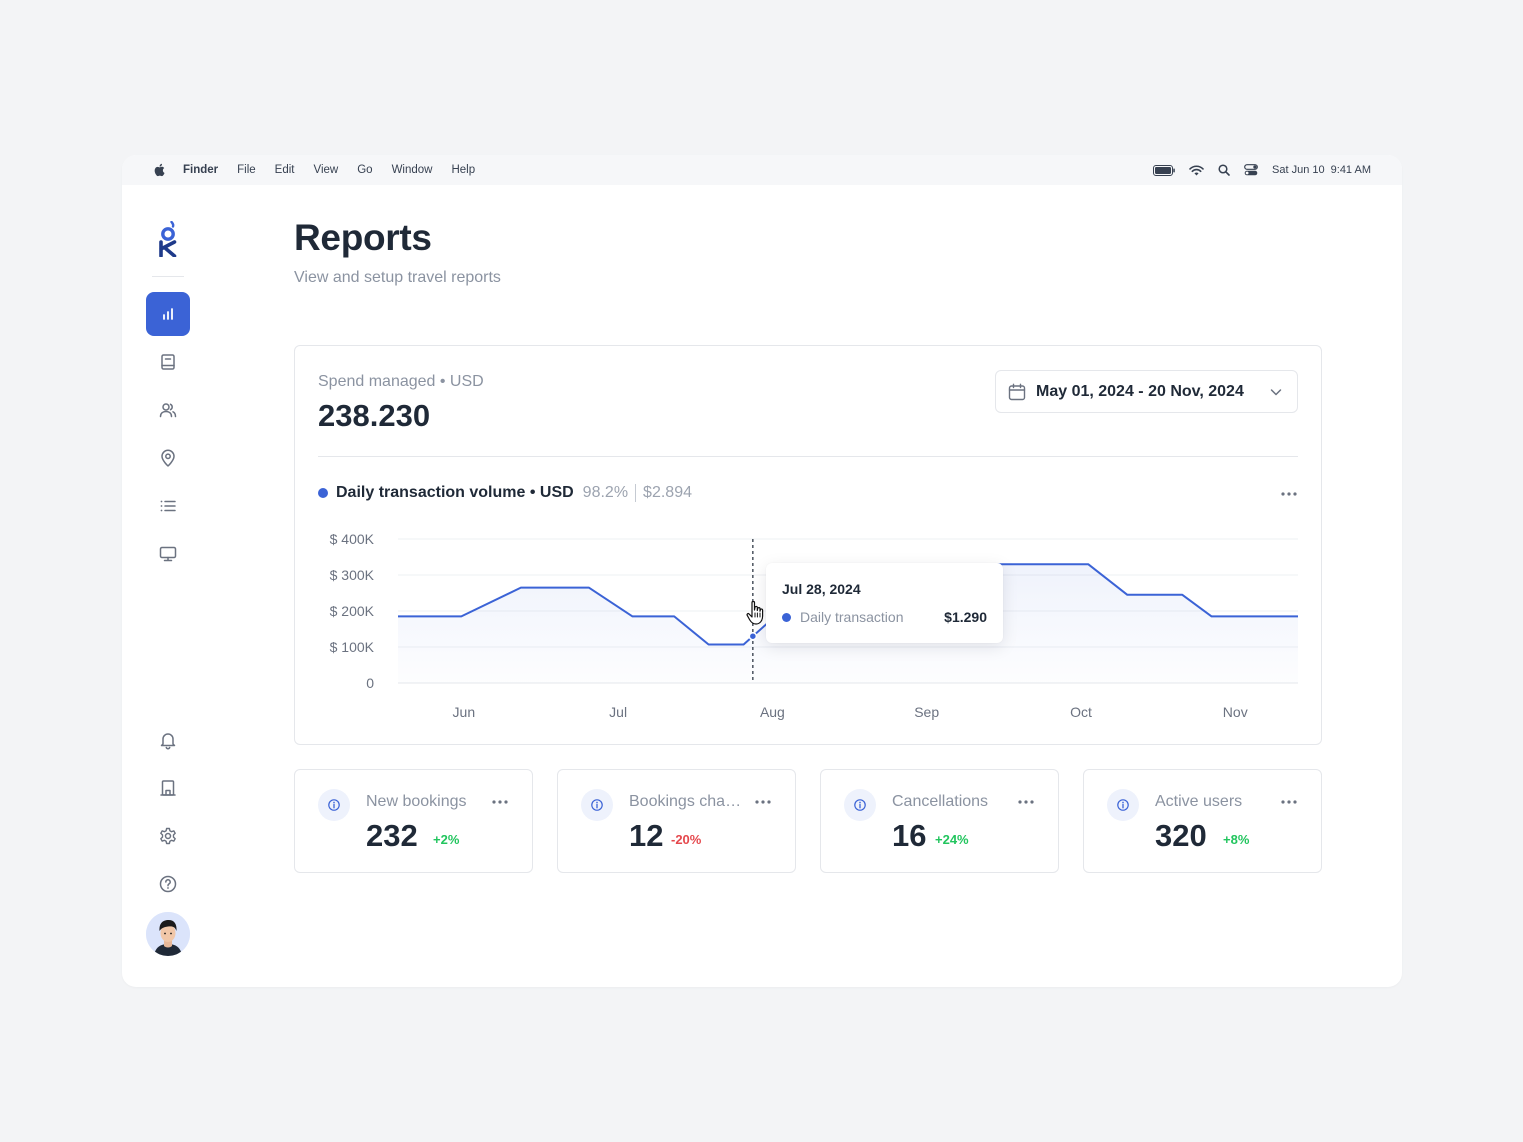 The image size is (1523, 1142). I want to click on search-icon, so click(1224, 170).